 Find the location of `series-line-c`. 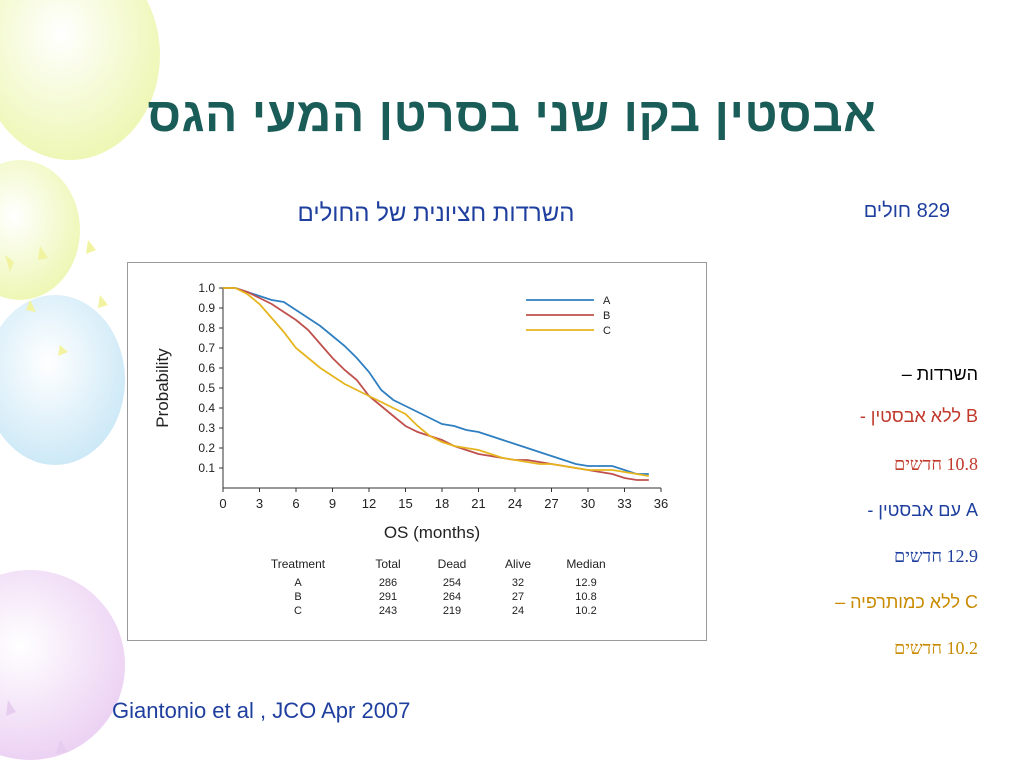

series-line-c is located at coordinates (436, 382).